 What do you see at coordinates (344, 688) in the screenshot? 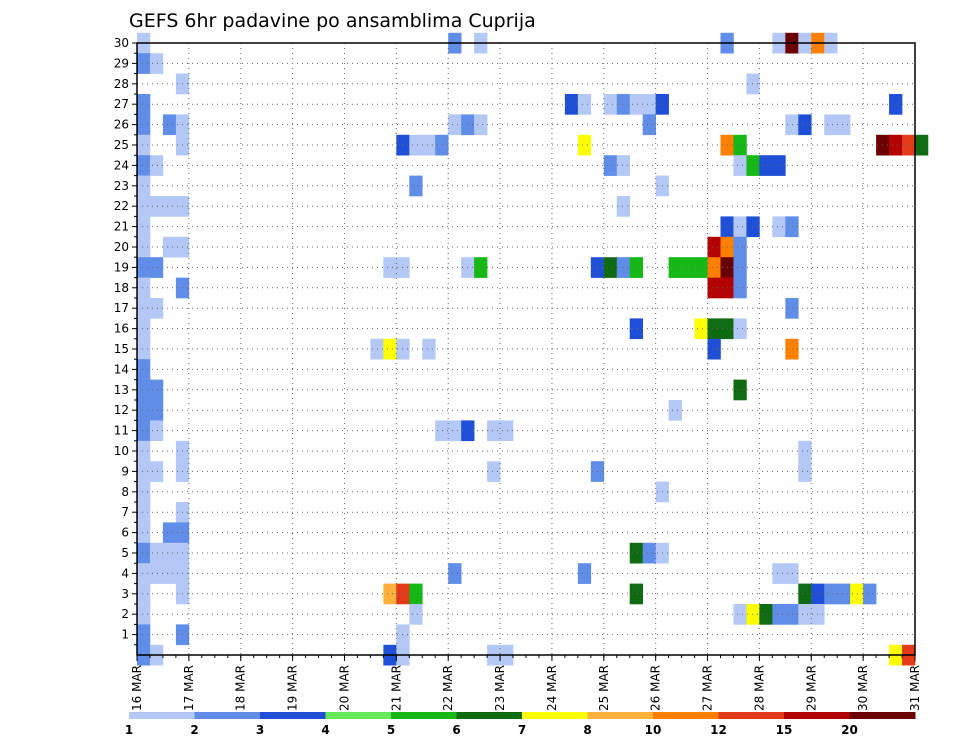
I see `x-tick-label: 20 MAR` at bounding box center [344, 688].